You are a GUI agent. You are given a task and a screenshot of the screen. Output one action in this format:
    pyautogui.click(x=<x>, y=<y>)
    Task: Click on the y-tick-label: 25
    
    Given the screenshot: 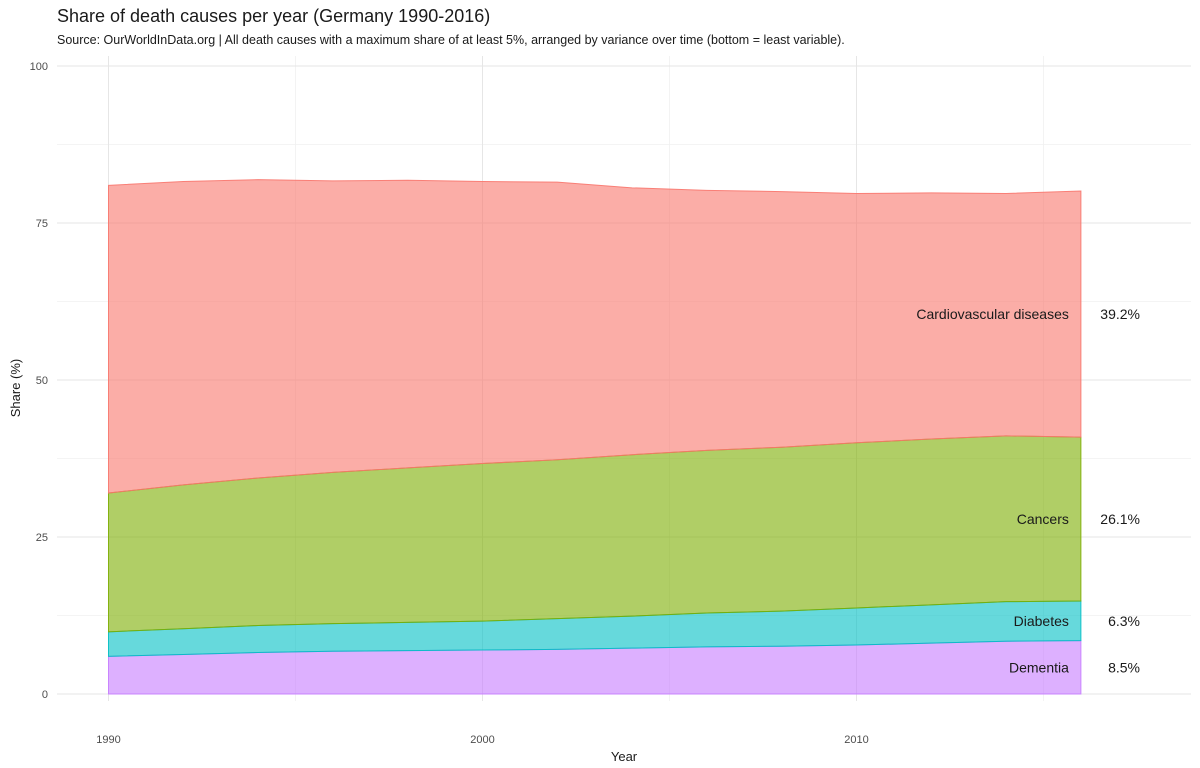 What is the action you would take?
    pyautogui.click(x=42, y=538)
    